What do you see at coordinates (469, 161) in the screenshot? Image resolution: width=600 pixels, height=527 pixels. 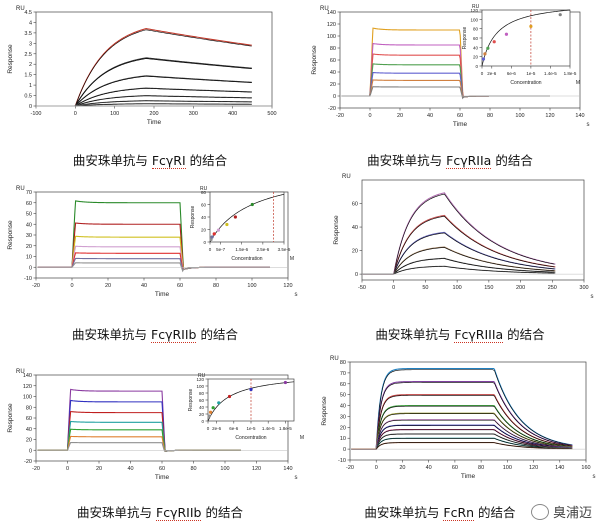 I see `receptor-name: FcγRIIa` at bounding box center [469, 161].